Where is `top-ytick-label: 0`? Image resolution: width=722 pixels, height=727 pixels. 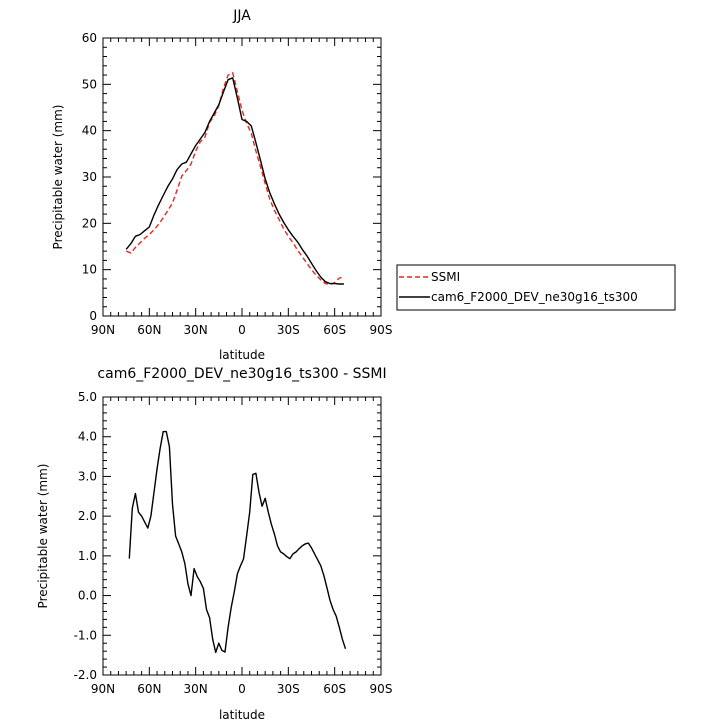
top-ytick-label: 0 is located at coordinates (93, 316).